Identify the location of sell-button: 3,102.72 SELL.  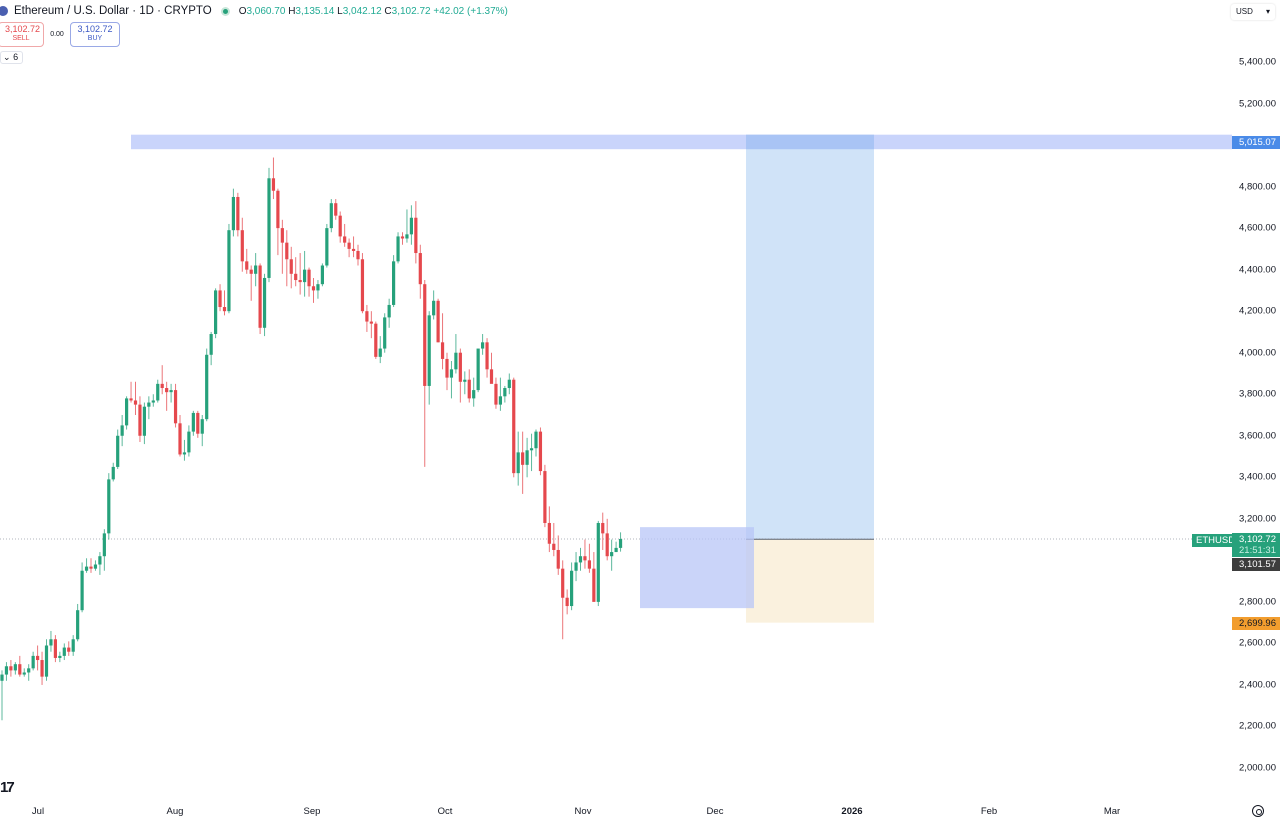
(22, 34).